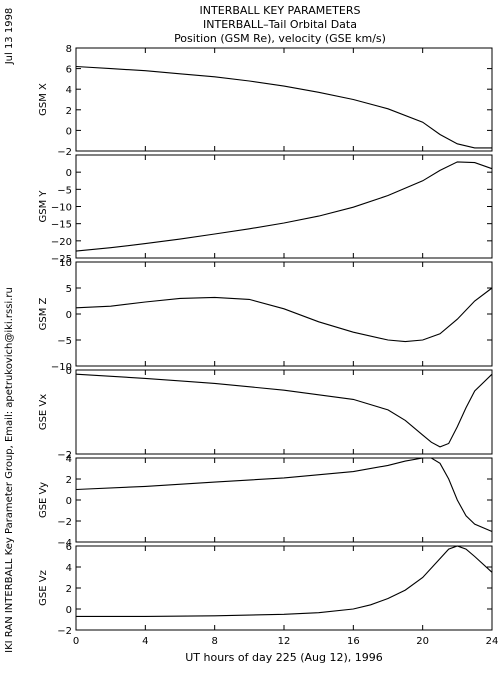 The height and width of the screenshot is (684, 504). Describe the element at coordinates (61, 225) in the screenshot. I see `panel-2-ytick-label: −15` at that location.